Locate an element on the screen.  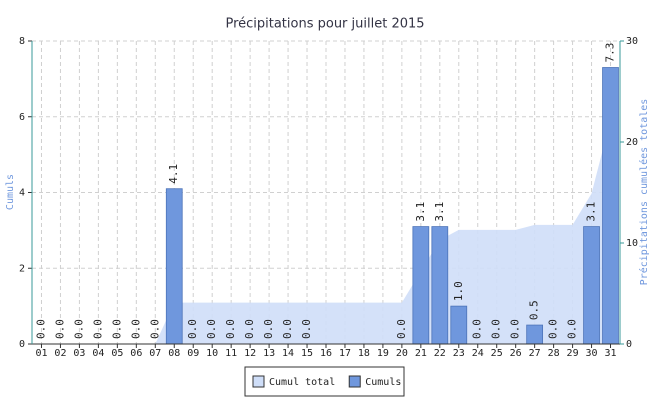
x-tick-label: 18 is located at coordinates (364, 353).